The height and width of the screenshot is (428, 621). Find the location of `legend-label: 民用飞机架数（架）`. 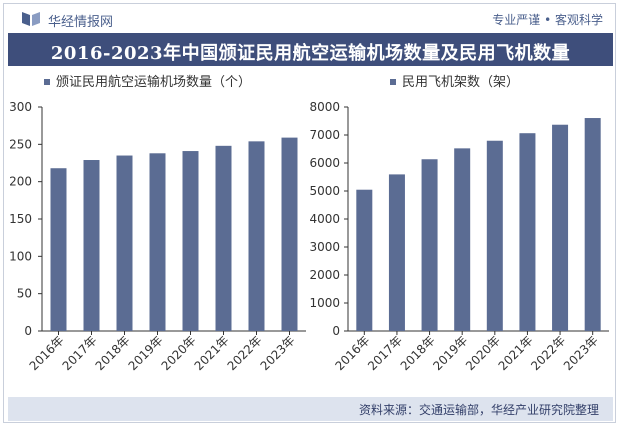

legend-label: 民用飞机架数（架） is located at coordinates (460, 82).